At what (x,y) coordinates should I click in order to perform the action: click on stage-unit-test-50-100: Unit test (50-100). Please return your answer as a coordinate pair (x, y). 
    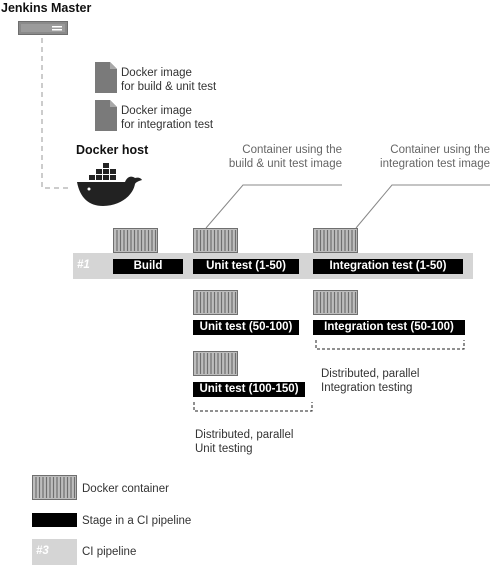
    Looking at the image, I should click on (246, 327).